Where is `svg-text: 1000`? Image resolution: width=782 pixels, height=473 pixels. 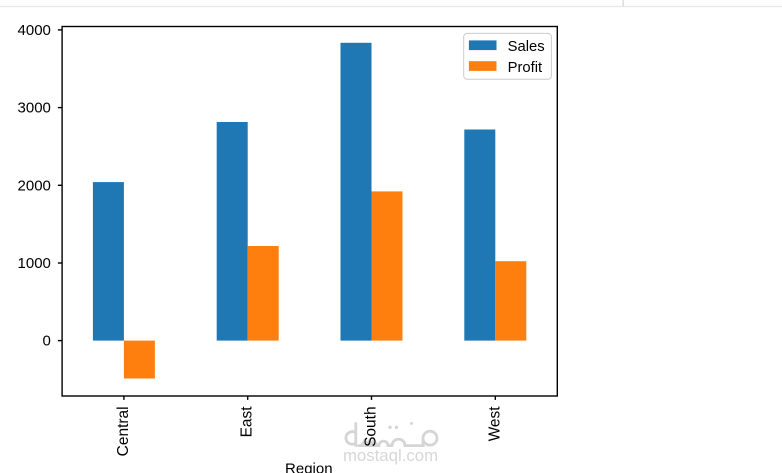 svg-text: 1000 is located at coordinates (34, 263).